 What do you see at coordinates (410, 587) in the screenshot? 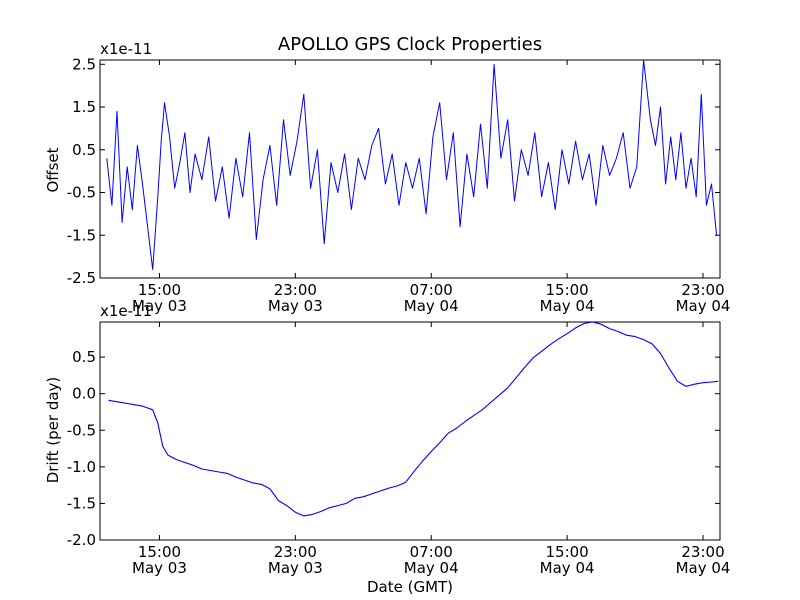
I see `shared-x-axis-label: Date (GMT)` at bounding box center [410, 587].